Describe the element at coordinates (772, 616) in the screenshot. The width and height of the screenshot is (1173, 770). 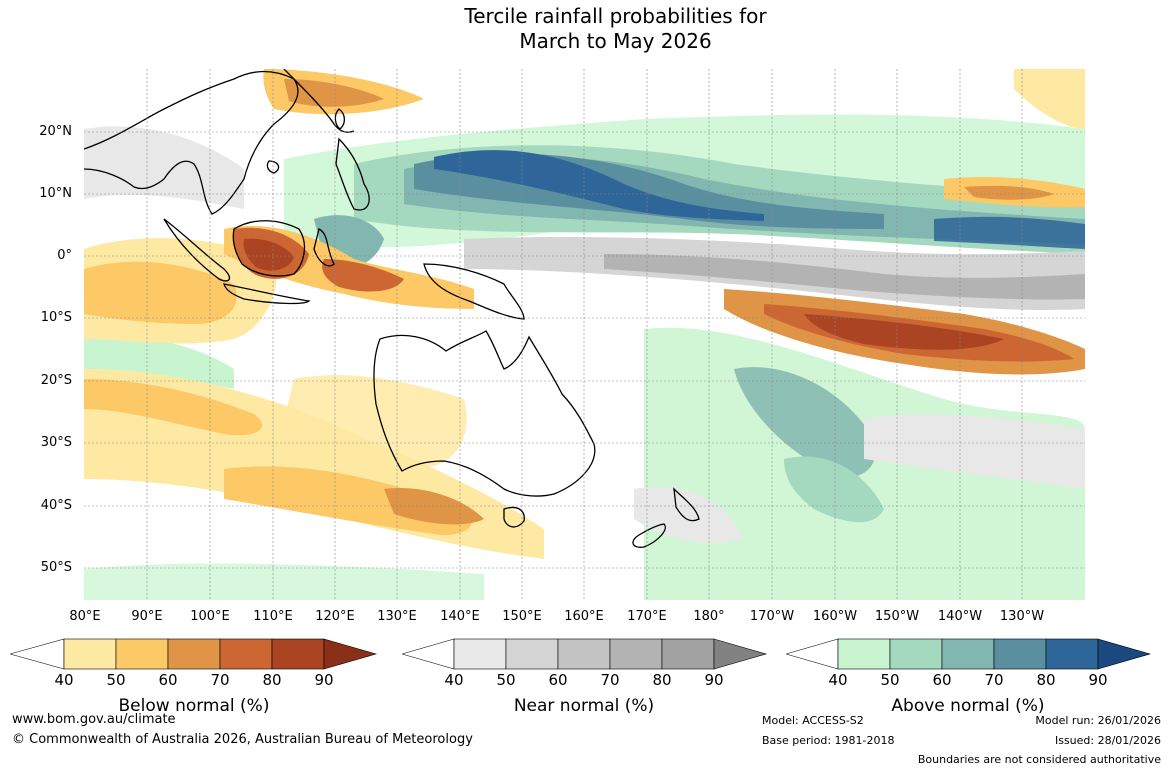
I see `lon-label-170w: 170°W` at that location.